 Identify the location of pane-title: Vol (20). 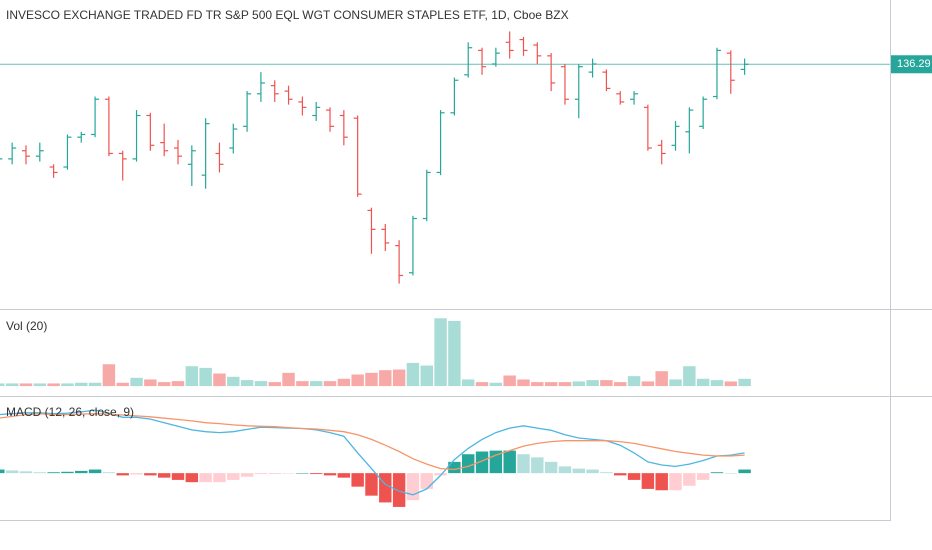
(26, 326).